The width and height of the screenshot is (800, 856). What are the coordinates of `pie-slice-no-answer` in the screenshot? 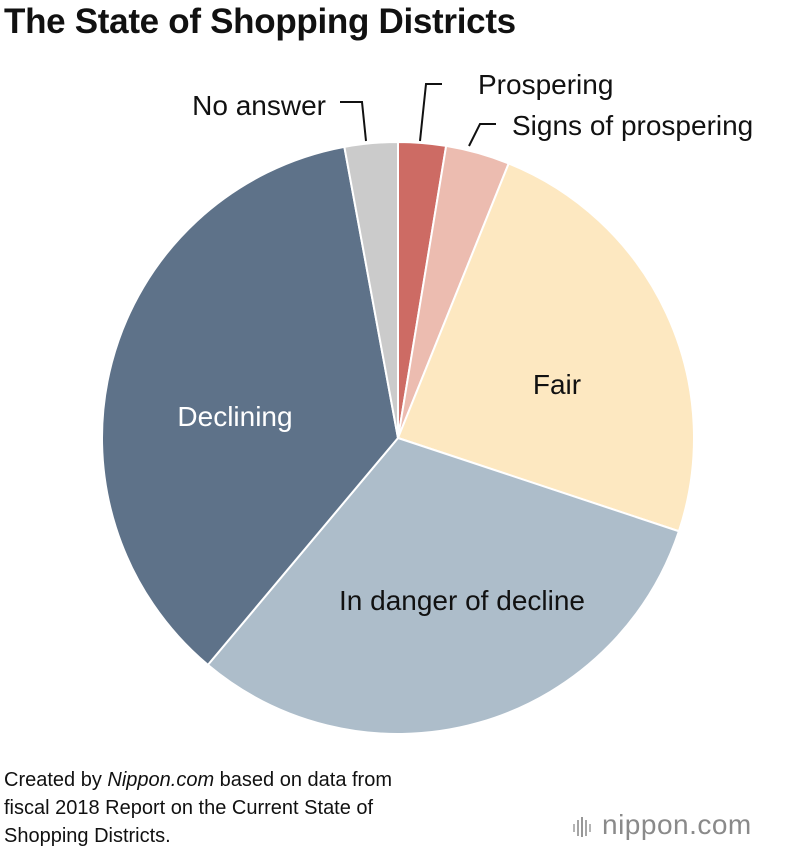 It's located at (371, 289).